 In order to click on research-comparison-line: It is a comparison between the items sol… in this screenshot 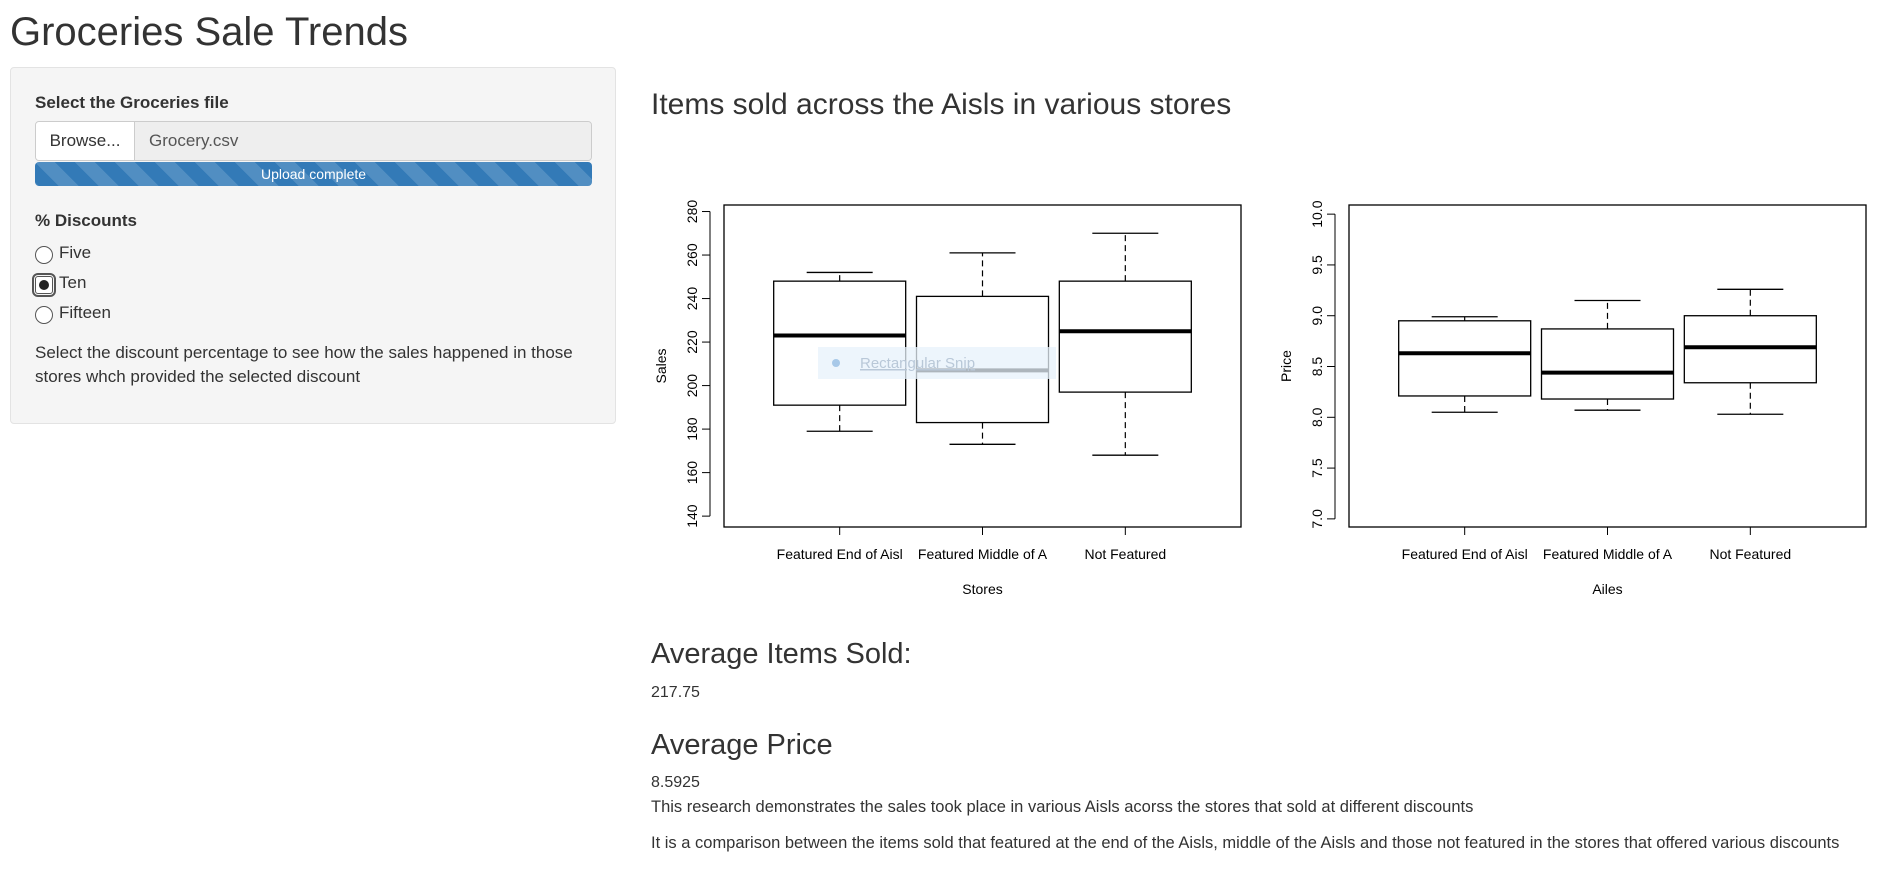, I will do `click(1245, 843)`.